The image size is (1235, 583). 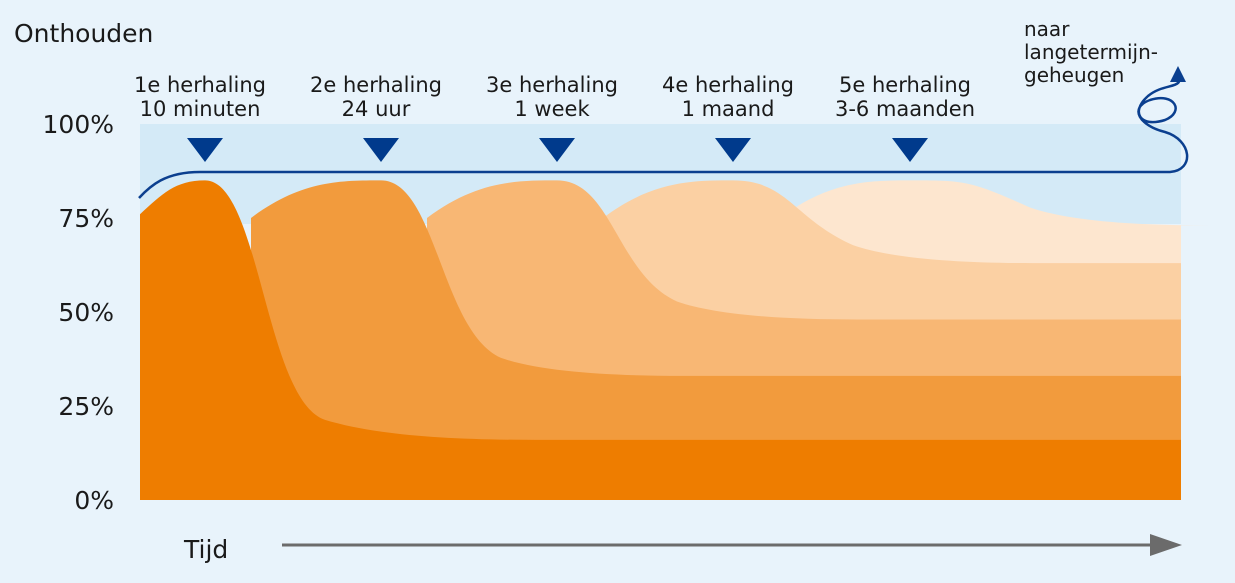 I want to click on annotation-line: langetermijn-, so click(x=1091, y=52).